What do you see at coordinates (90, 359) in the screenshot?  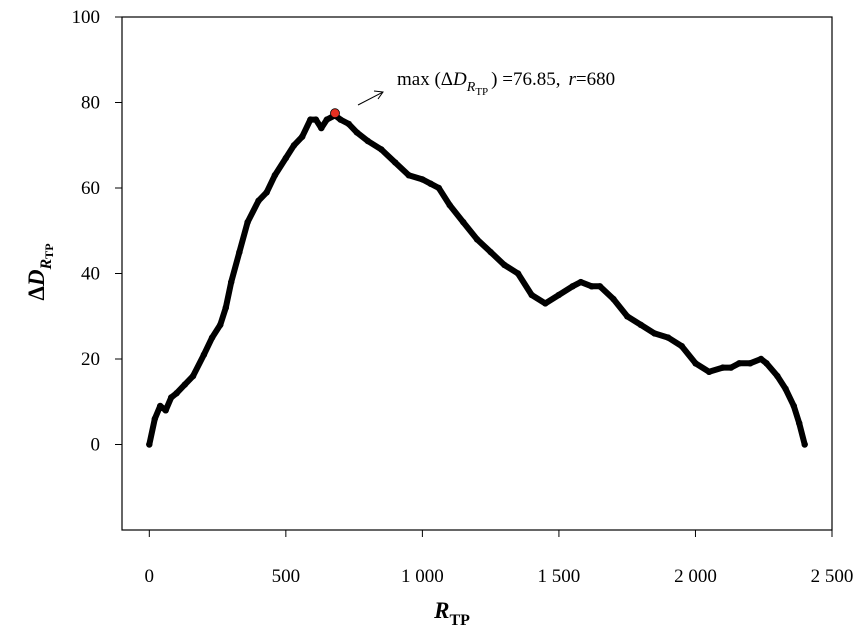 I see `y-tick-label: 20` at bounding box center [90, 359].